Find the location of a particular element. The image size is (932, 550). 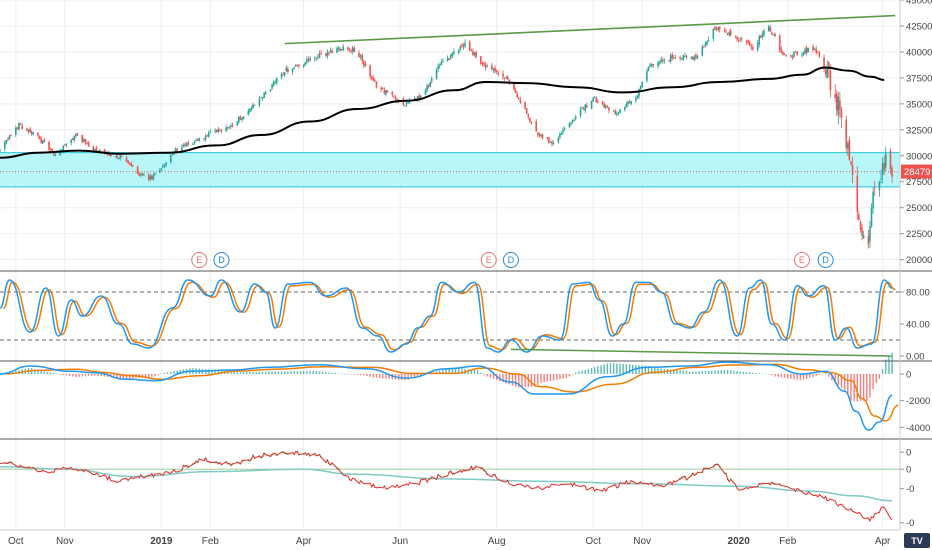

relative-strength-panel is located at coordinates (450, 486).